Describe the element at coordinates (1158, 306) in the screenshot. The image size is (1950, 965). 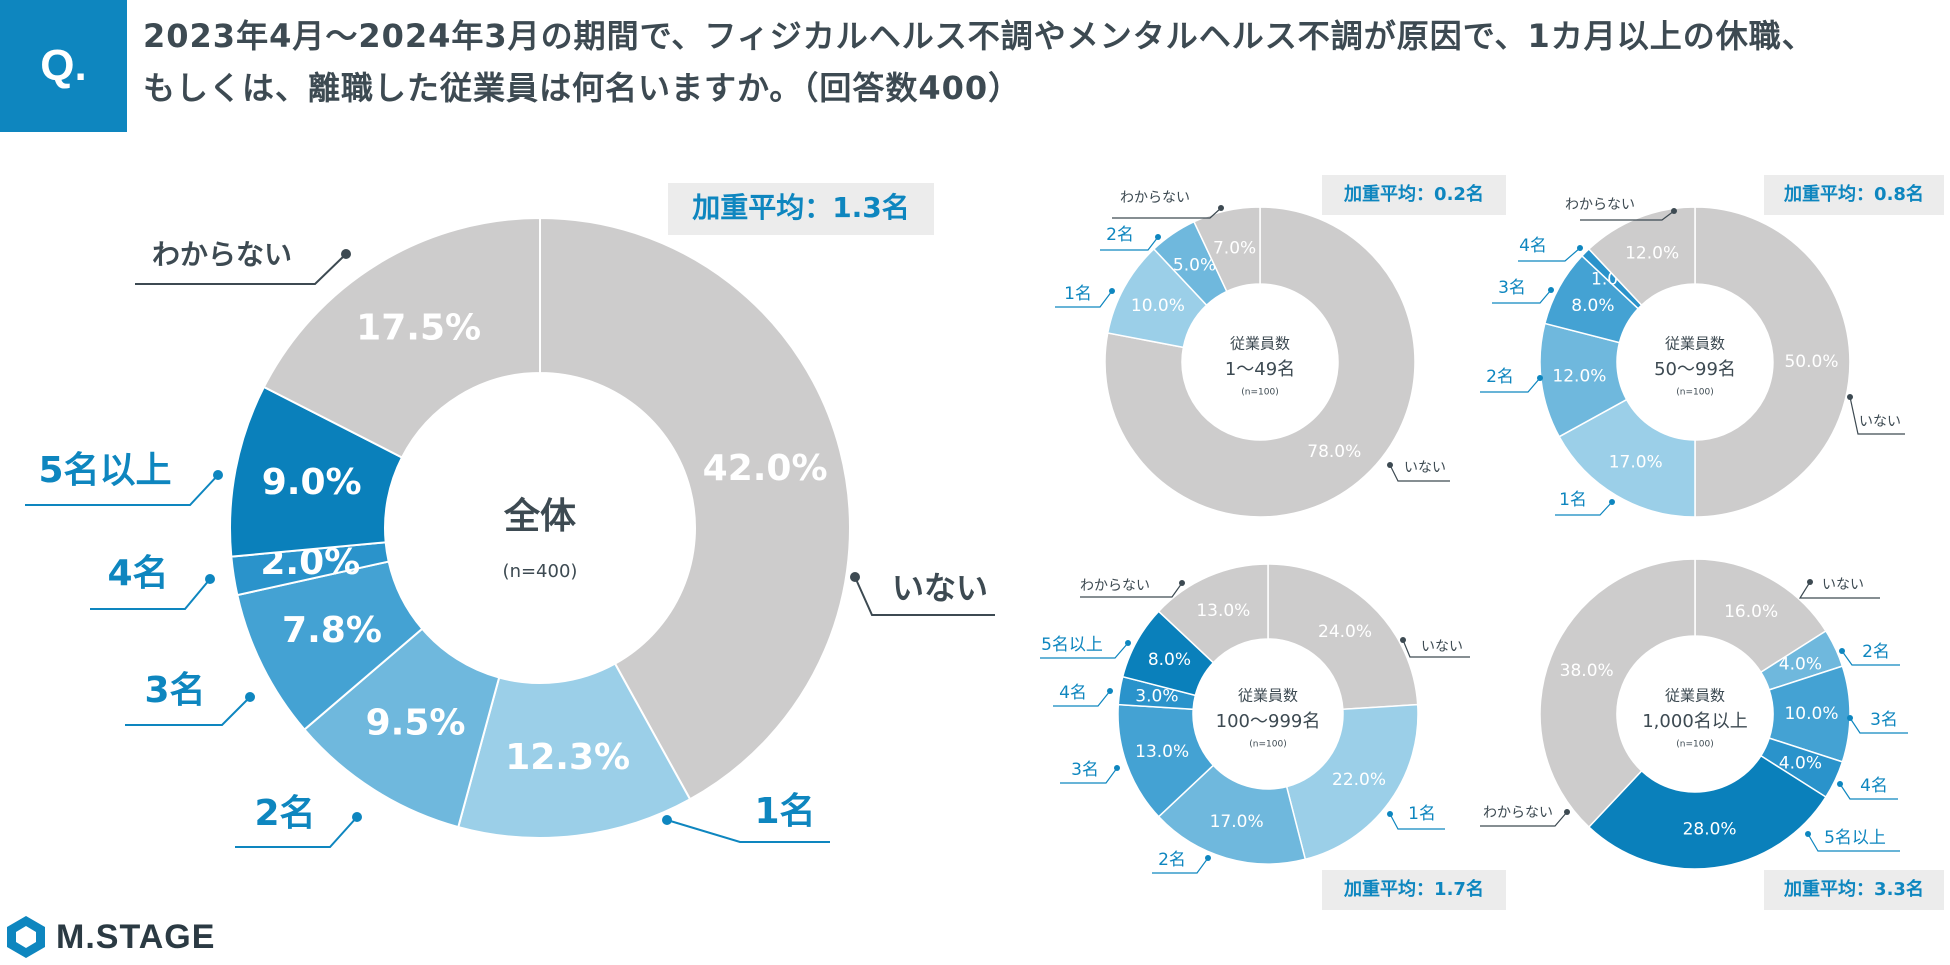
I see `value-label-1名: 10.0%` at that location.